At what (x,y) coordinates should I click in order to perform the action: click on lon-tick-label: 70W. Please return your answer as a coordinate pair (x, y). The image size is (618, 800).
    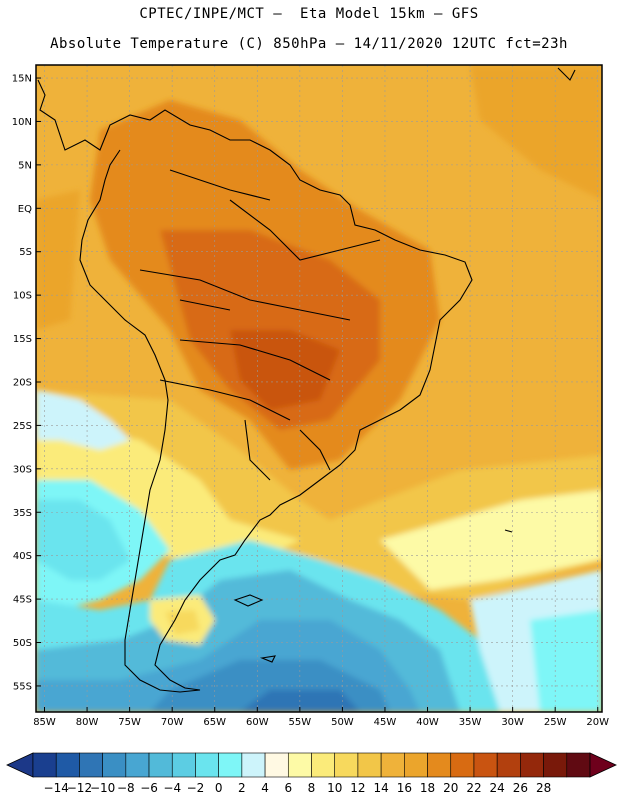
    Looking at the image, I should click on (172, 722).